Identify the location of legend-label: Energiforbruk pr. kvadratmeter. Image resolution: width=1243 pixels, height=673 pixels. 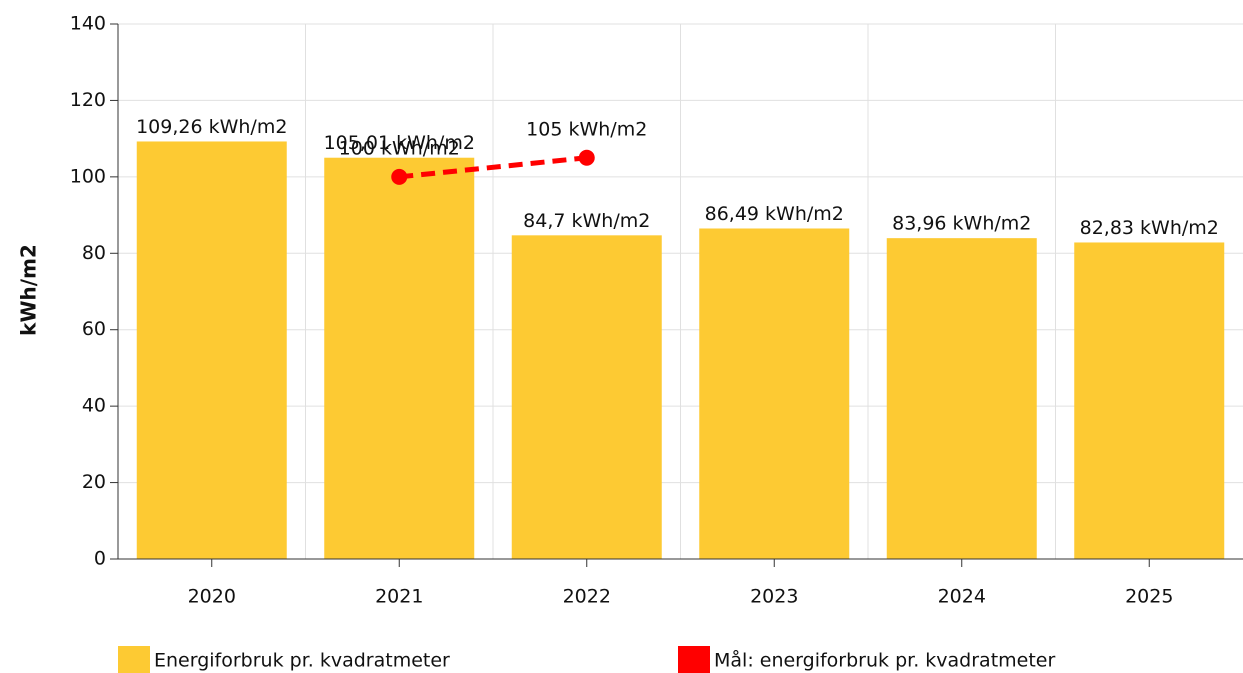
(302, 661).